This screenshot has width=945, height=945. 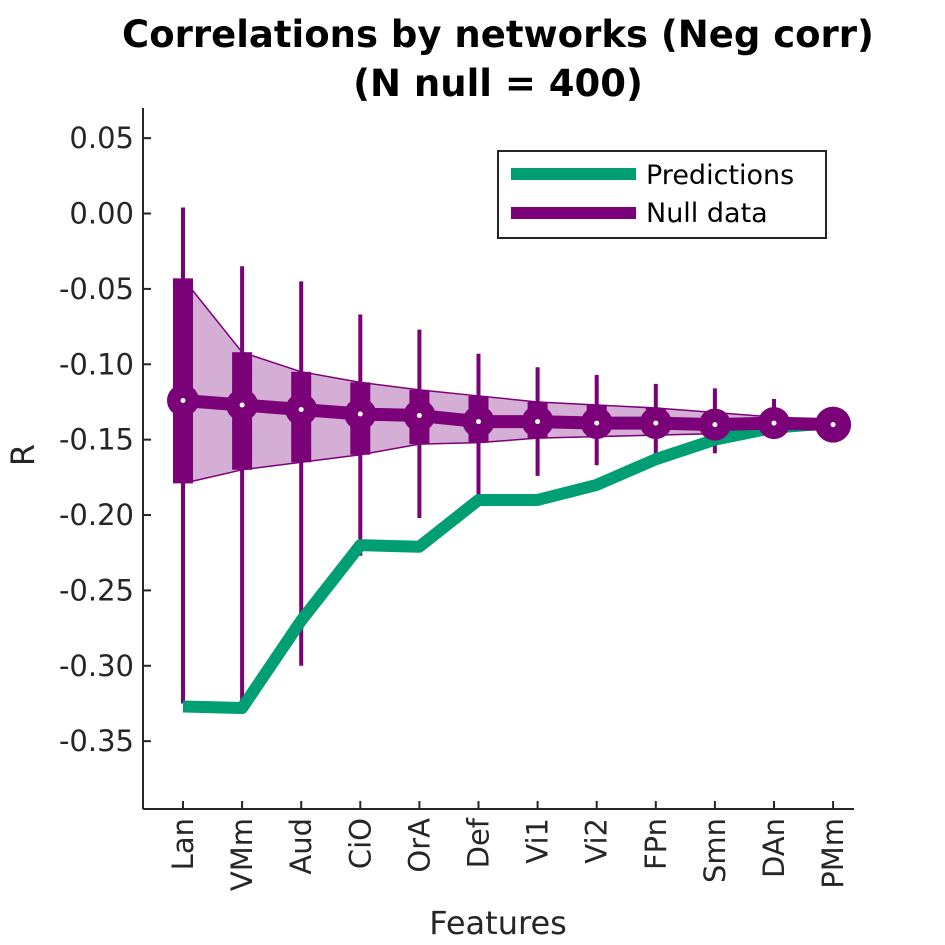 What do you see at coordinates (656, 844) in the screenshot?
I see `x-tick-label-fpn: FPn` at bounding box center [656, 844].